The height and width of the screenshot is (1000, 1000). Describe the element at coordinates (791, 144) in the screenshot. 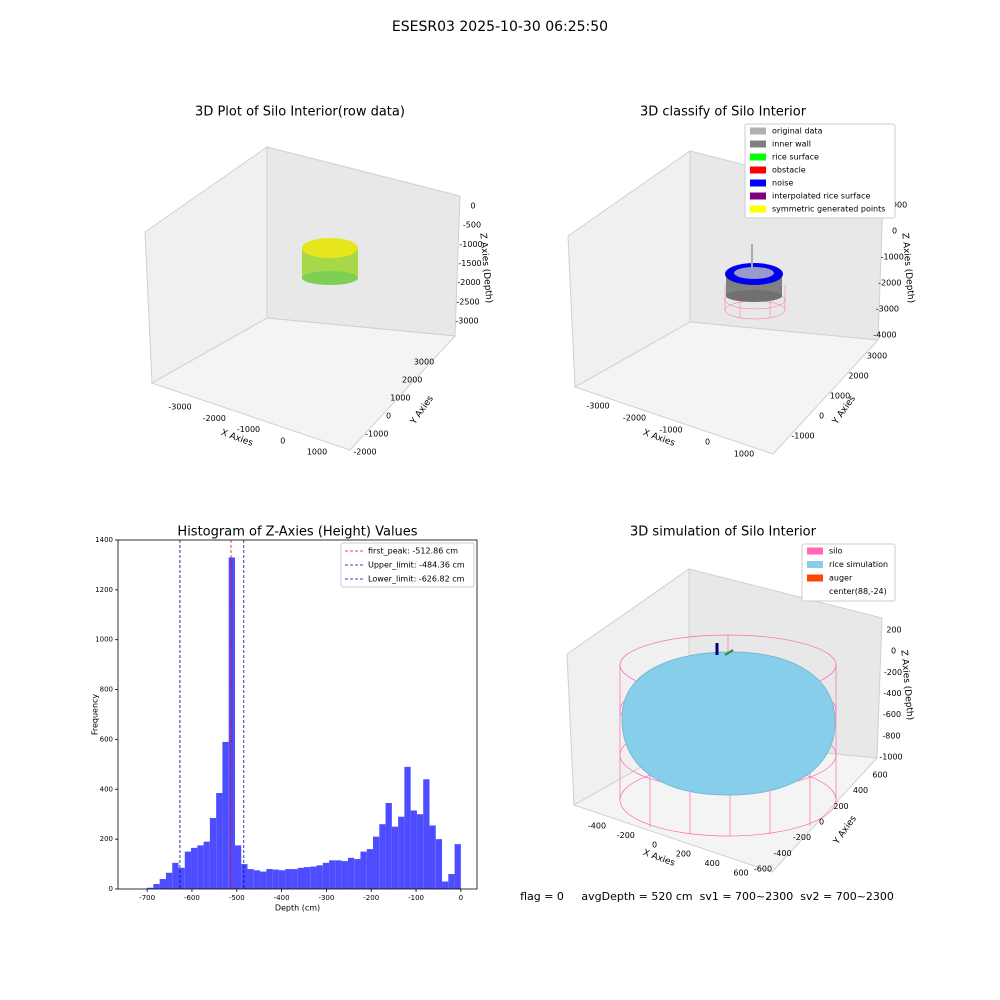

I see `legend-label: inner wall` at that location.